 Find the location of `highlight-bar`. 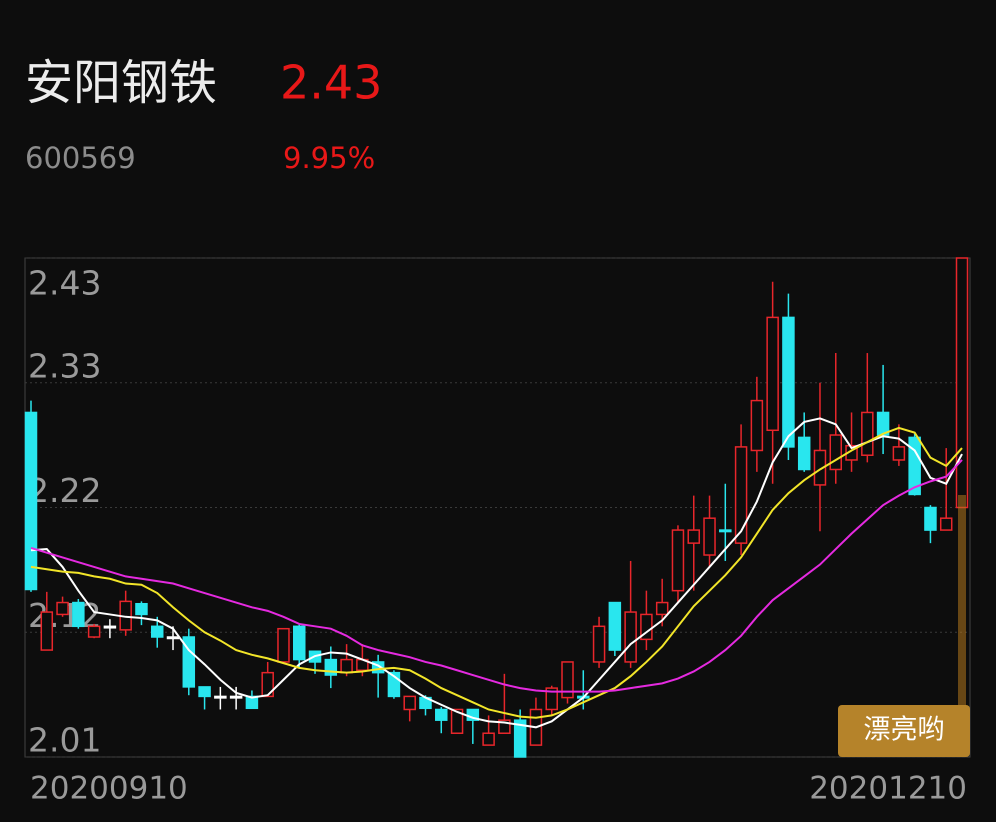

highlight-bar is located at coordinates (962, 600).